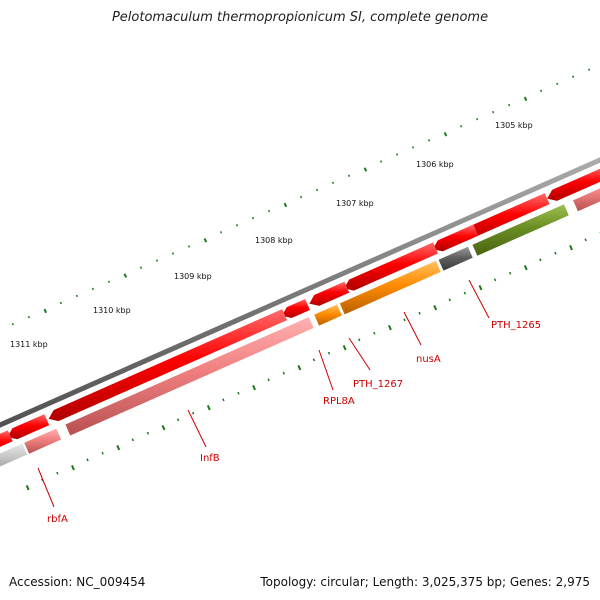  Describe the element at coordinates (274, 240) in the screenshot. I see `kbp-label: 1308 kbp` at that location.